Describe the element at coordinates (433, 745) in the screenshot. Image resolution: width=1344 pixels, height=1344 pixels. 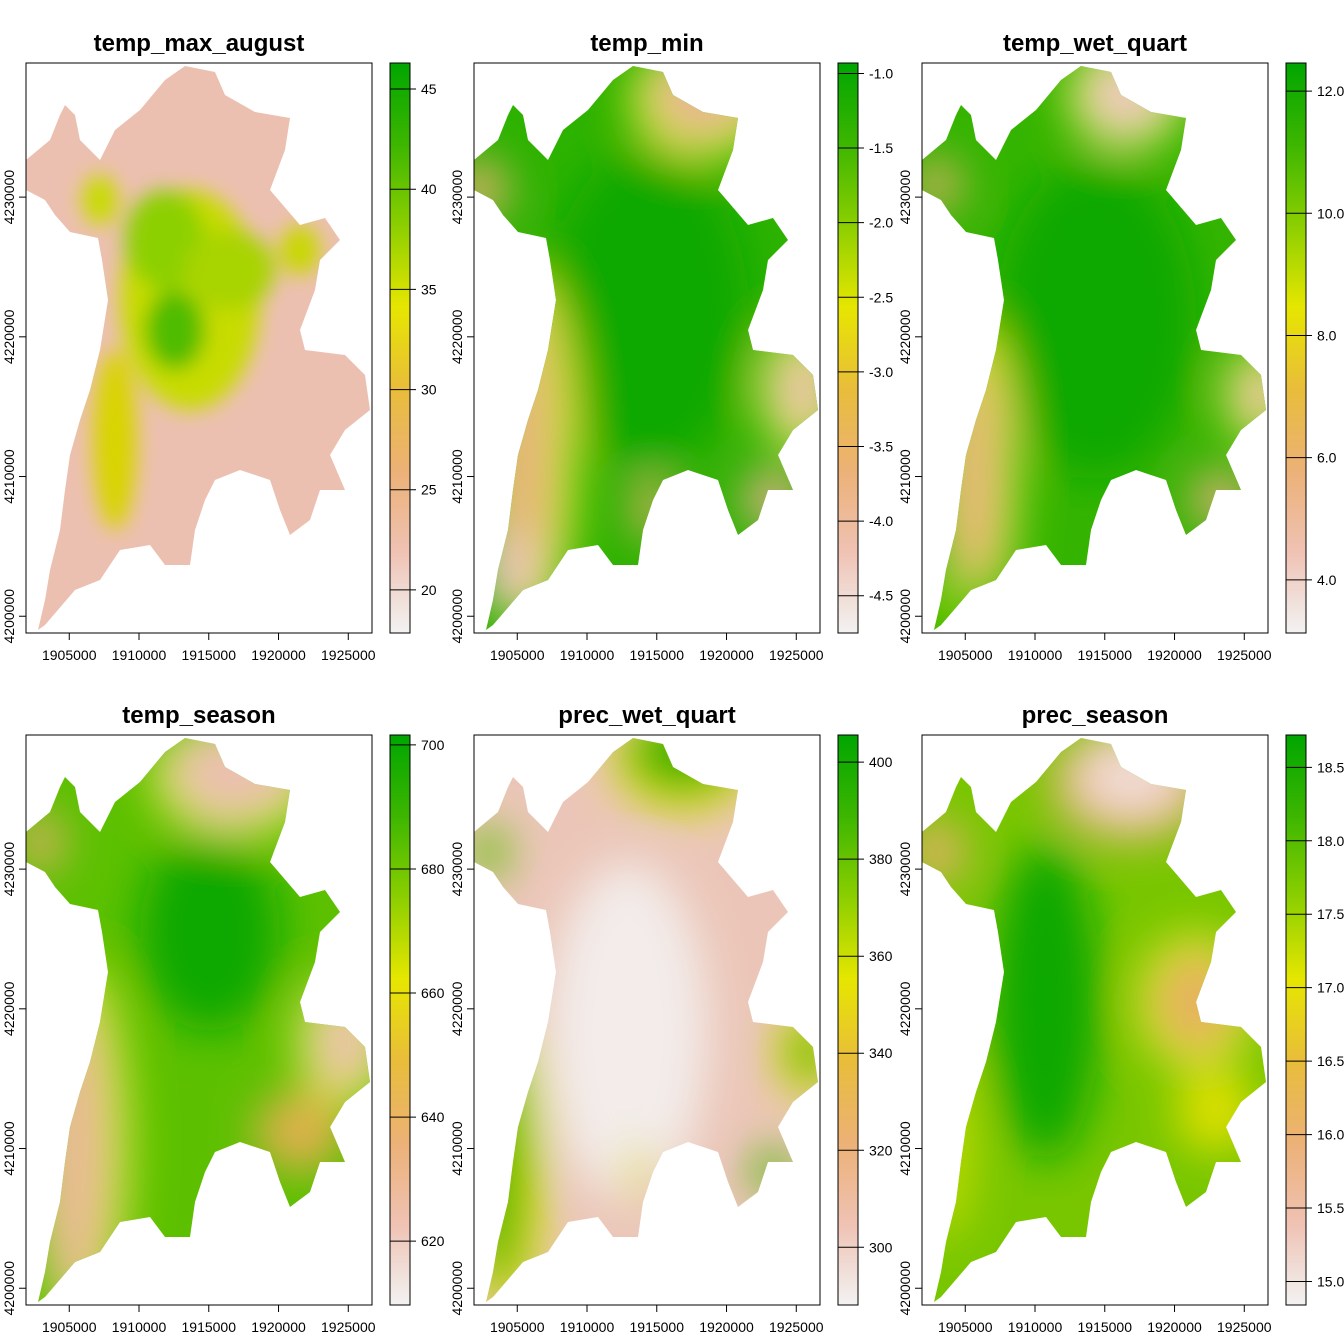
I see `legend-tick-label: 700` at that location.